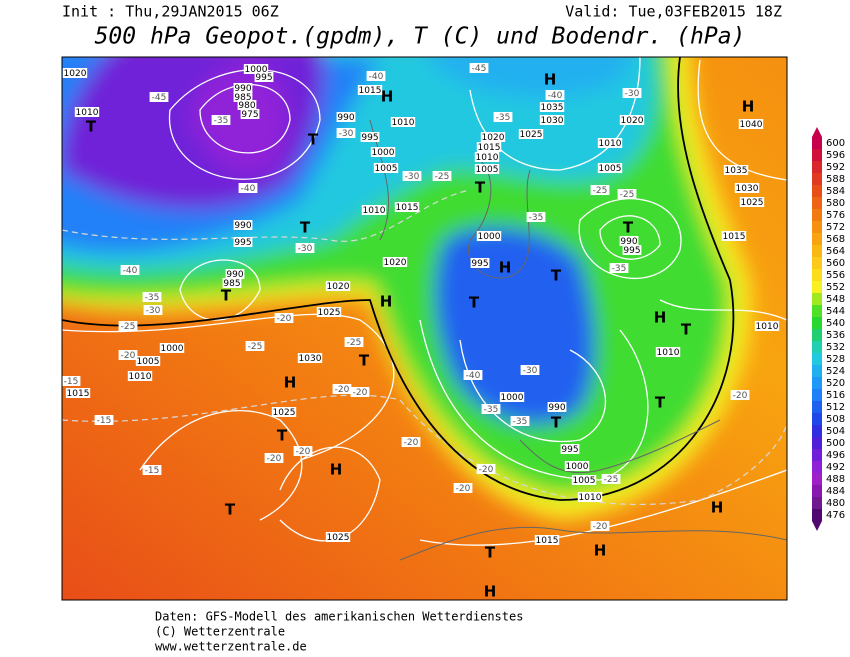  Describe the element at coordinates (835, 323) in the screenshot. I see `colorbar-label: 540` at that location.